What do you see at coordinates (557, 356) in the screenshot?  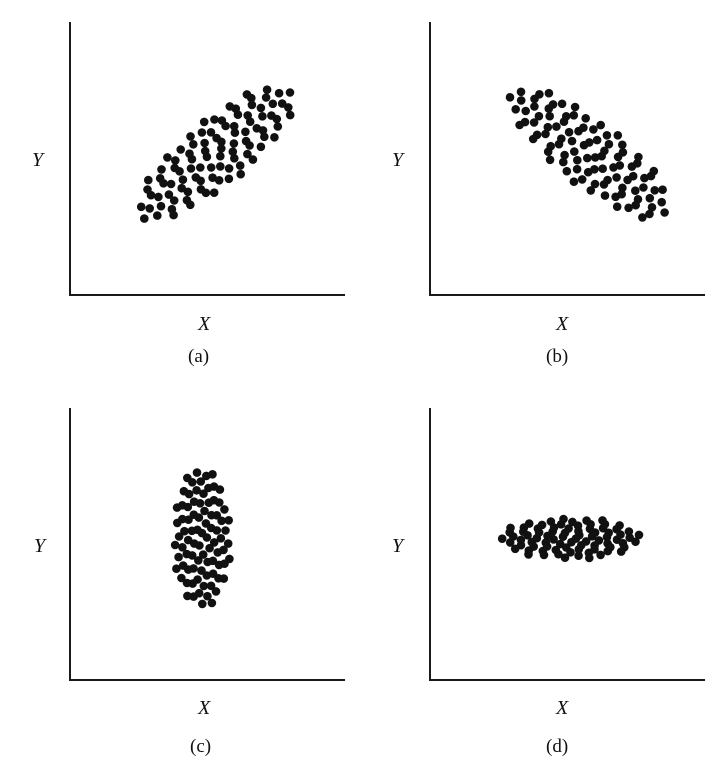 I see `caption-b: (b)` at bounding box center [557, 356].